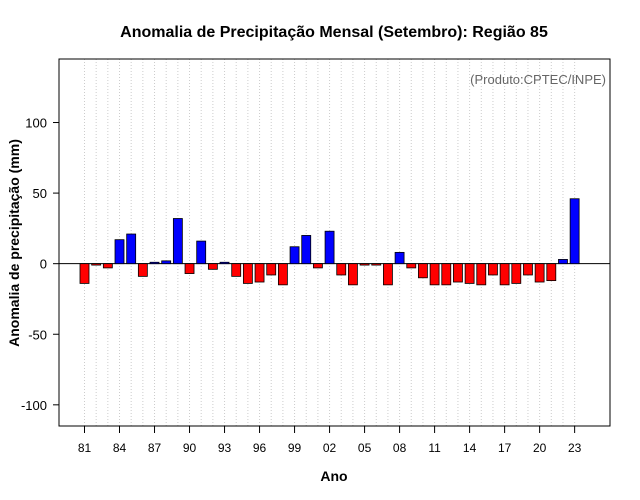  I want to click on x-tick-label: 84, so click(120, 448).